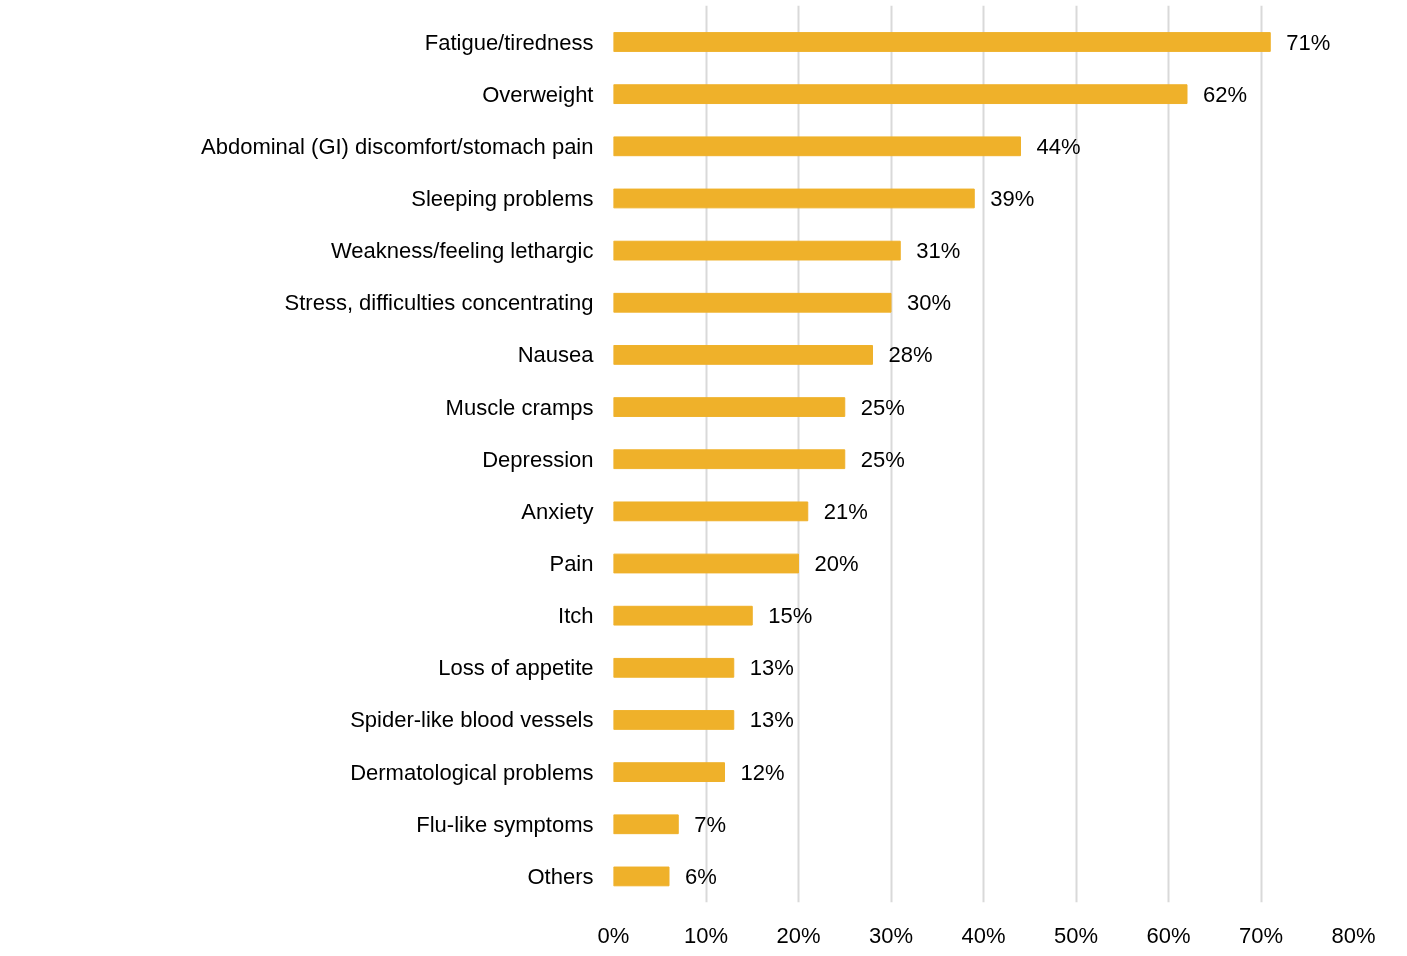  I want to click on data-label: 12%, so click(762, 772).